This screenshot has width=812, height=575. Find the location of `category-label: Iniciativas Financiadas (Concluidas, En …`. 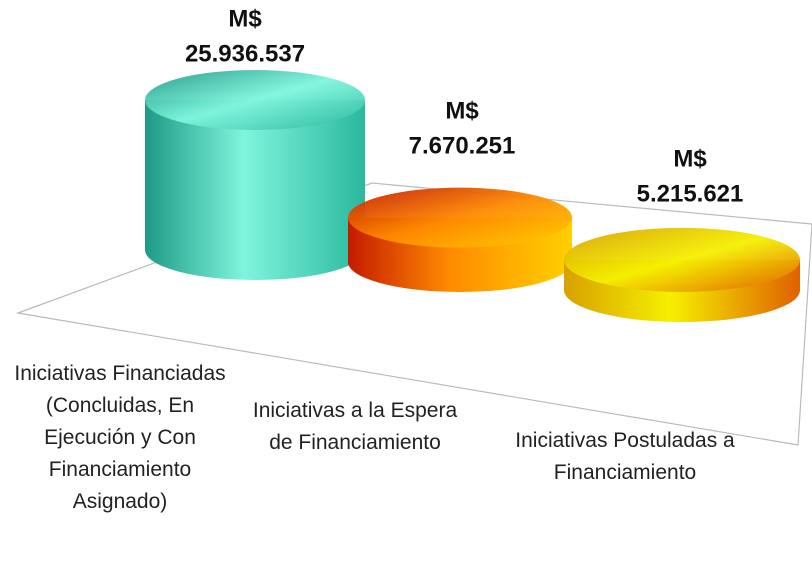

category-label: Iniciativas Financiadas (Concluidas, En … is located at coordinates (120, 437).